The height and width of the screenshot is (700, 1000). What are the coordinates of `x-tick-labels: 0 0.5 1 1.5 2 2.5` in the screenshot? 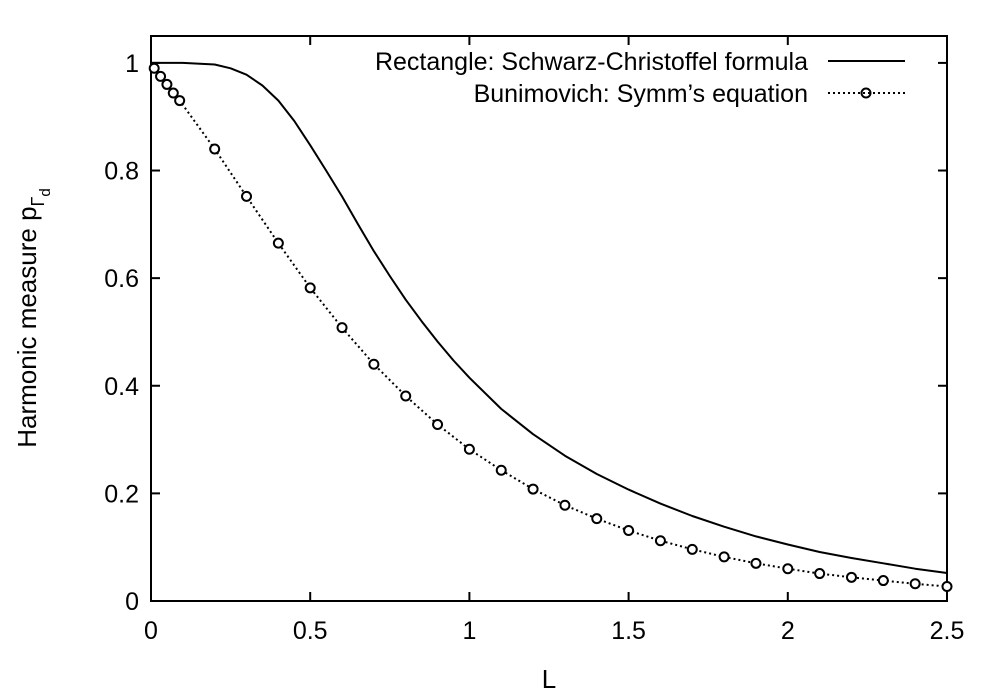 It's located at (554, 631).